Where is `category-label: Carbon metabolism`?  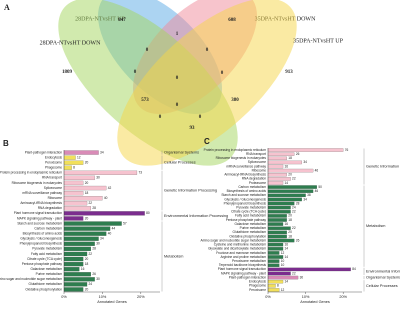 category-label: Carbon metabolism is located at coordinates (48, 228).